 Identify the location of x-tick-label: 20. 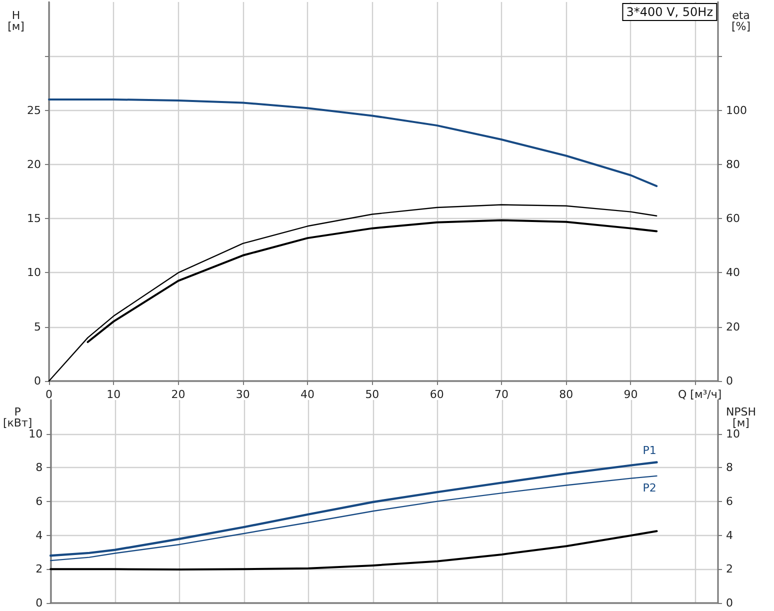
(178, 394).